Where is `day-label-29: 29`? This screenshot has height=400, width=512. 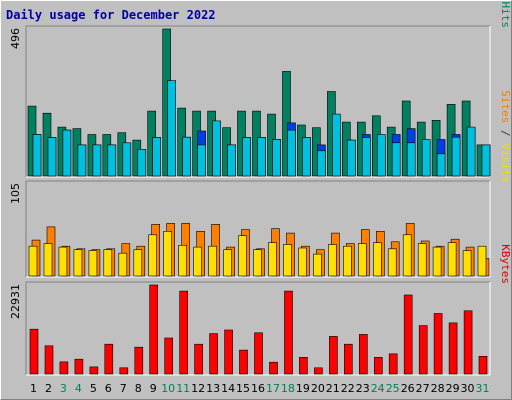 day-label-29: 29 is located at coordinates (453, 388).